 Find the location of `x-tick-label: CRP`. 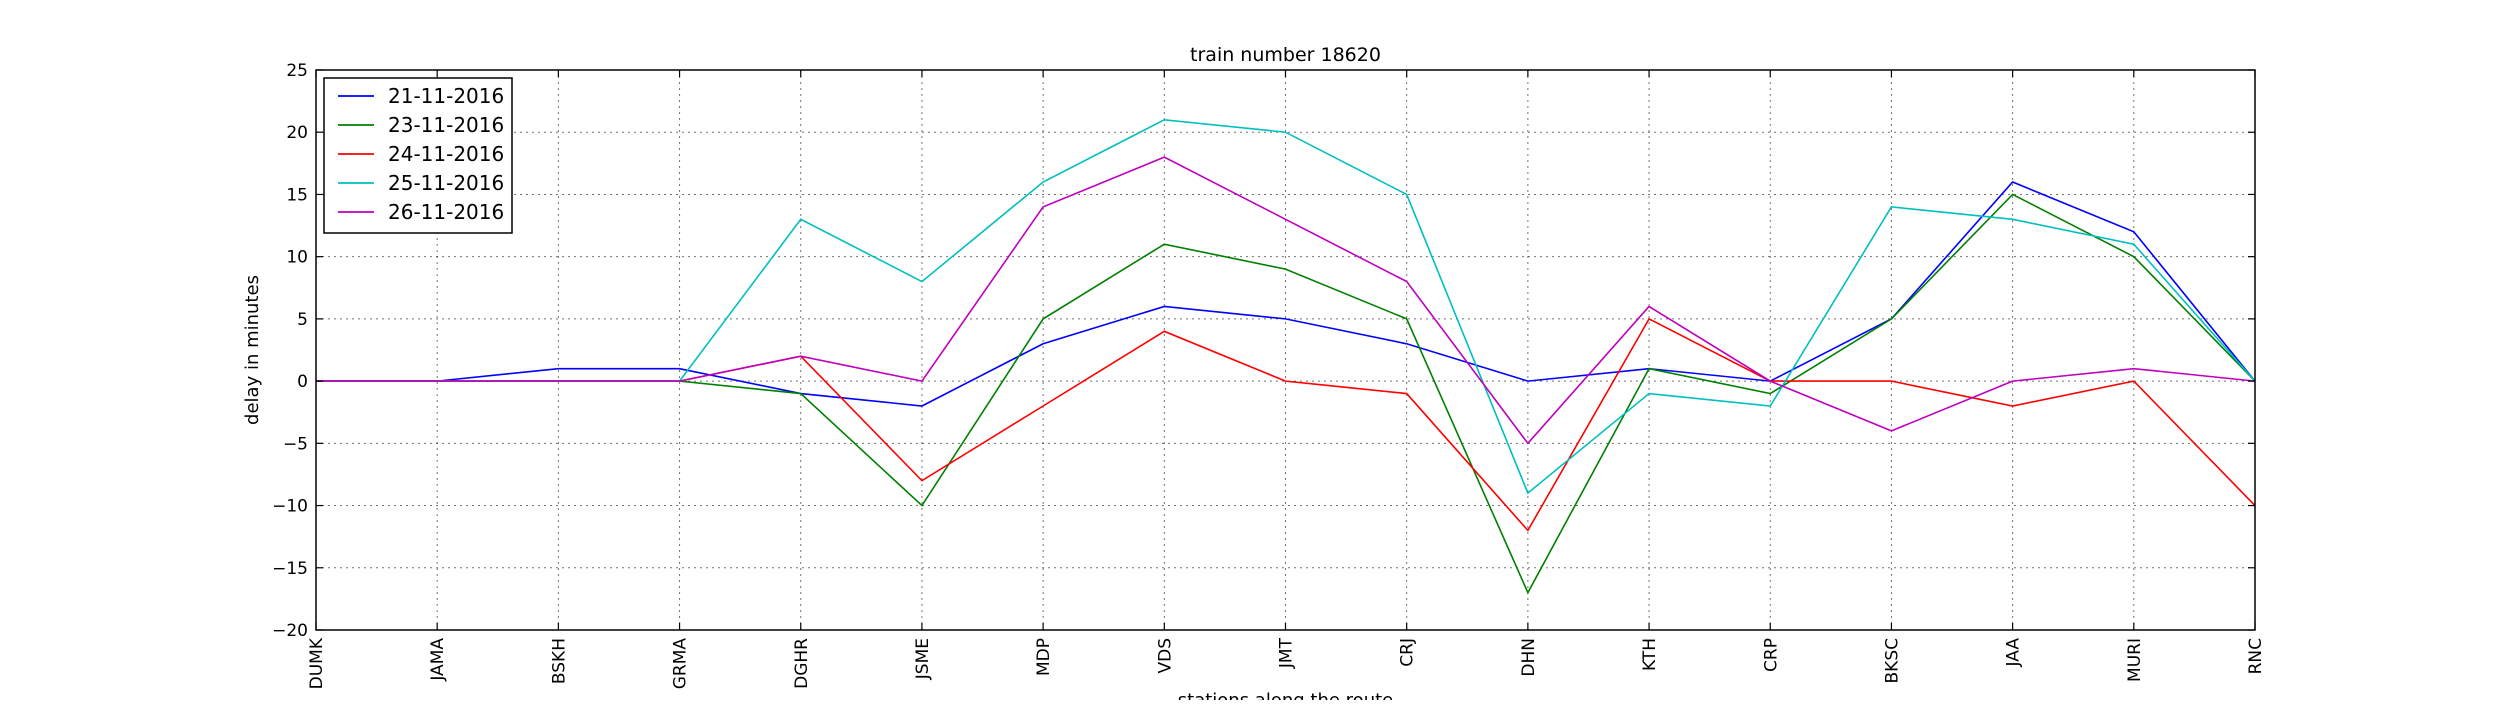

x-tick-label: CRP is located at coordinates (1771, 655).